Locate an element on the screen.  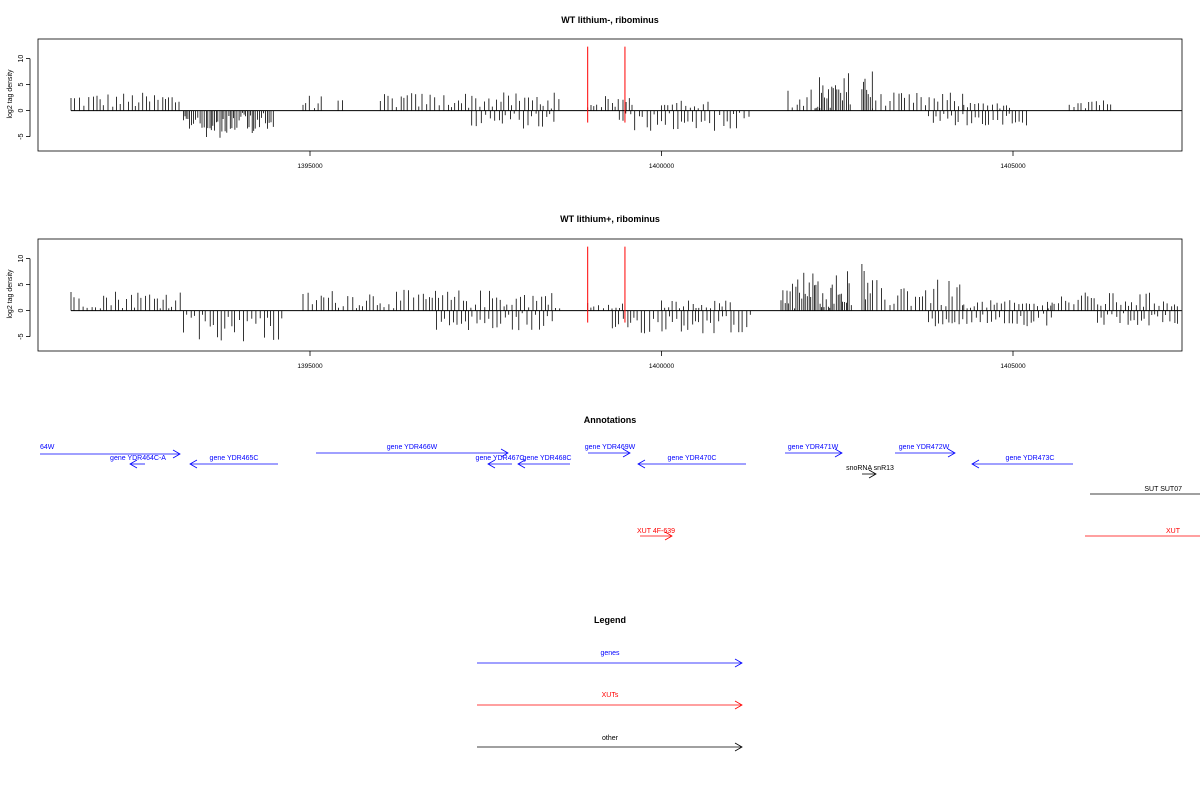
legend: Legend genes XUTs other is located at coordinates (610, 683).